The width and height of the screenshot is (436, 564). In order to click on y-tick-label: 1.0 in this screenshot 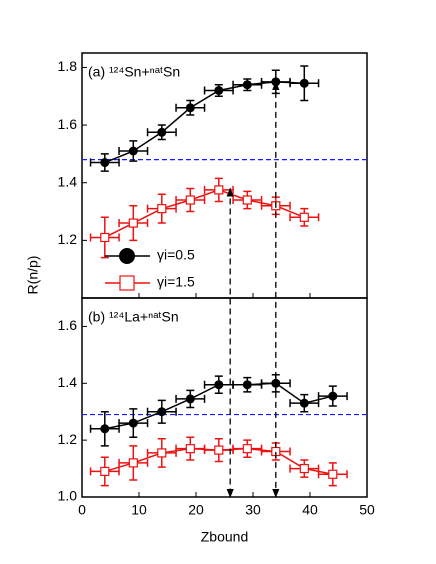, I will do `click(68, 496)`.